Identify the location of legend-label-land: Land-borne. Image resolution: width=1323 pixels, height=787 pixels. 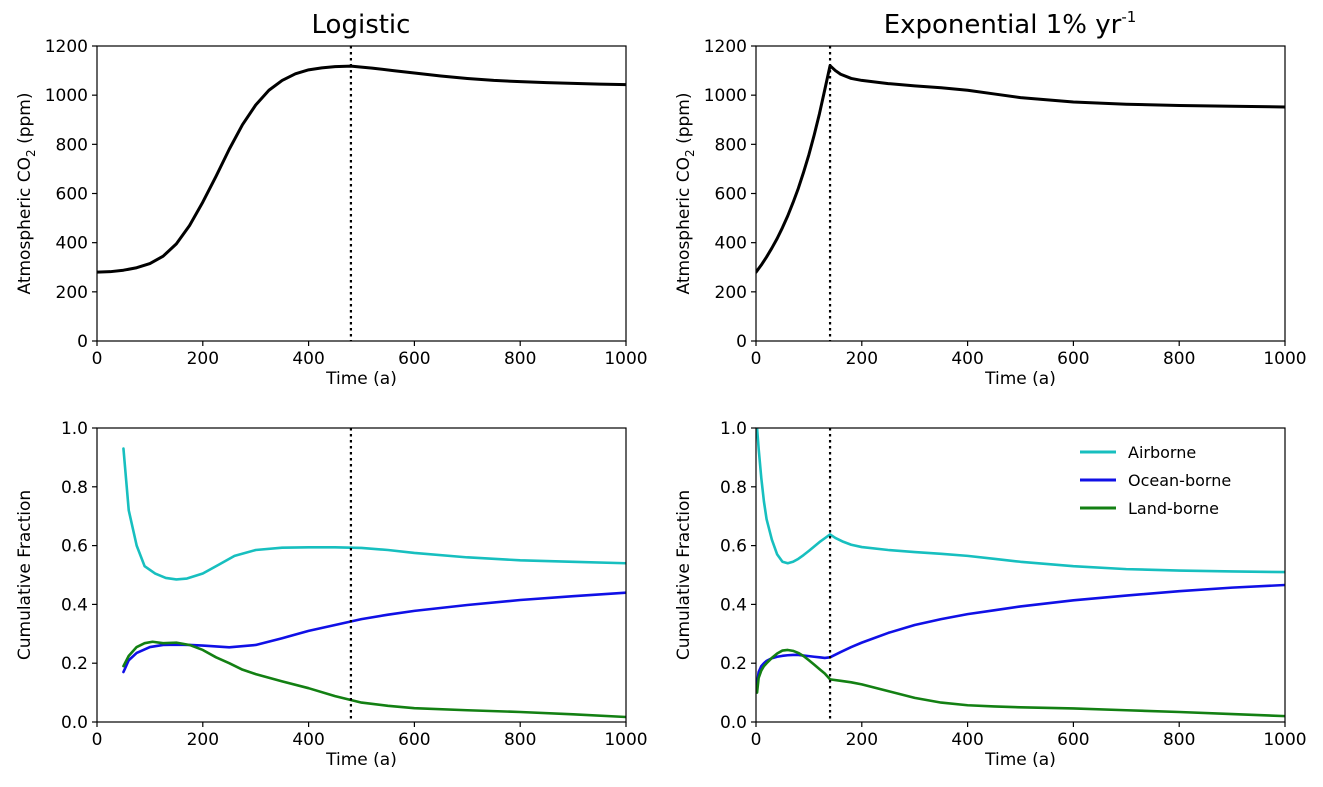
(1173, 508).